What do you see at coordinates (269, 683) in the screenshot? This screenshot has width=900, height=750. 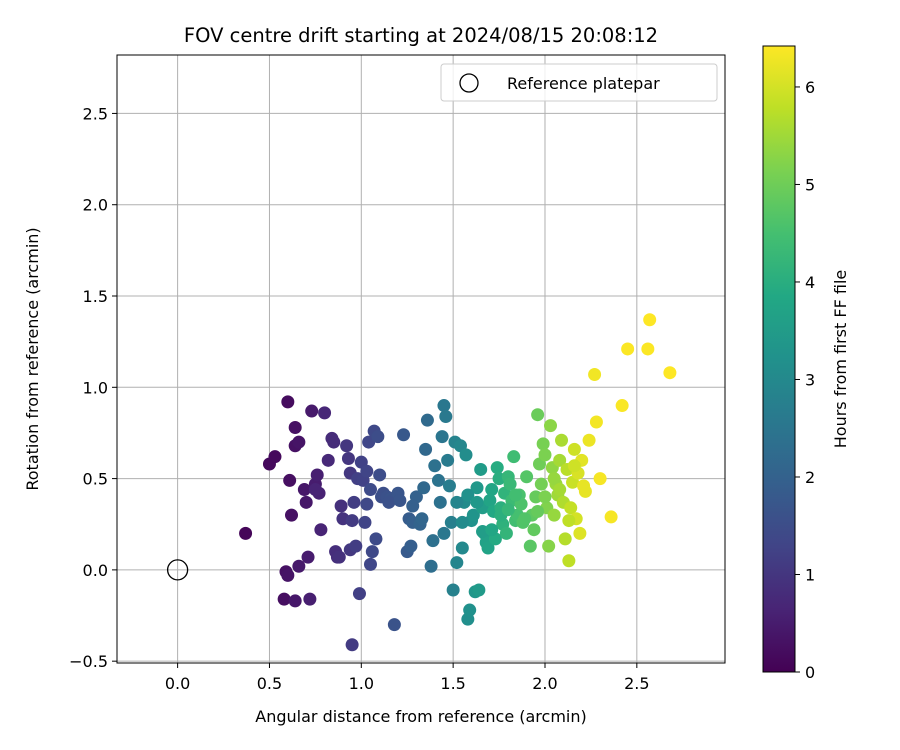 I see `x-tick-label: 0.5` at bounding box center [269, 683].